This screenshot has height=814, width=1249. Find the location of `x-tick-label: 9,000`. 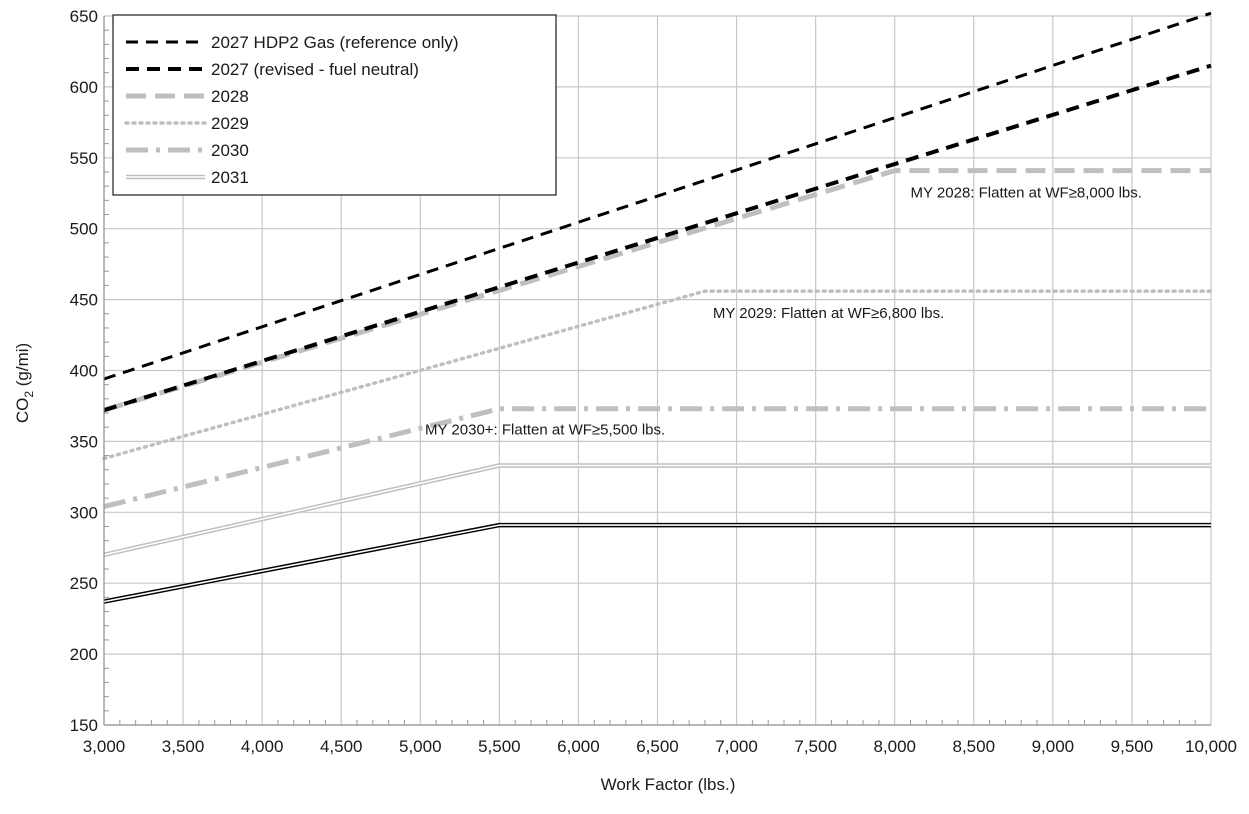

x-tick-label: 9,000 is located at coordinates (1053, 746).